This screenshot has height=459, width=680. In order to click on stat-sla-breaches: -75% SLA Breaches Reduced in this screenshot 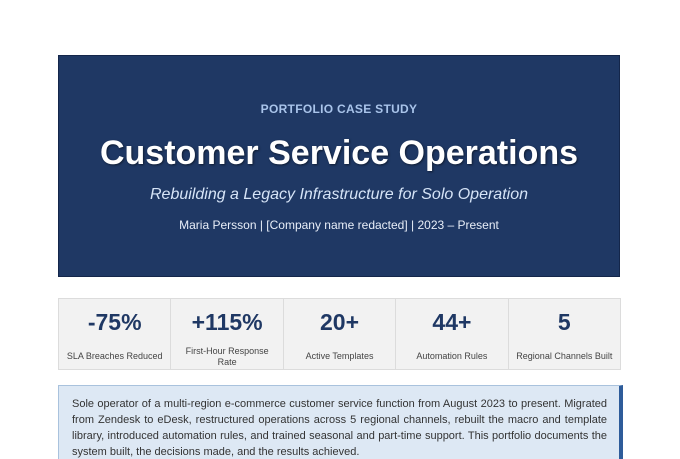, I will do `click(115, 334)`.